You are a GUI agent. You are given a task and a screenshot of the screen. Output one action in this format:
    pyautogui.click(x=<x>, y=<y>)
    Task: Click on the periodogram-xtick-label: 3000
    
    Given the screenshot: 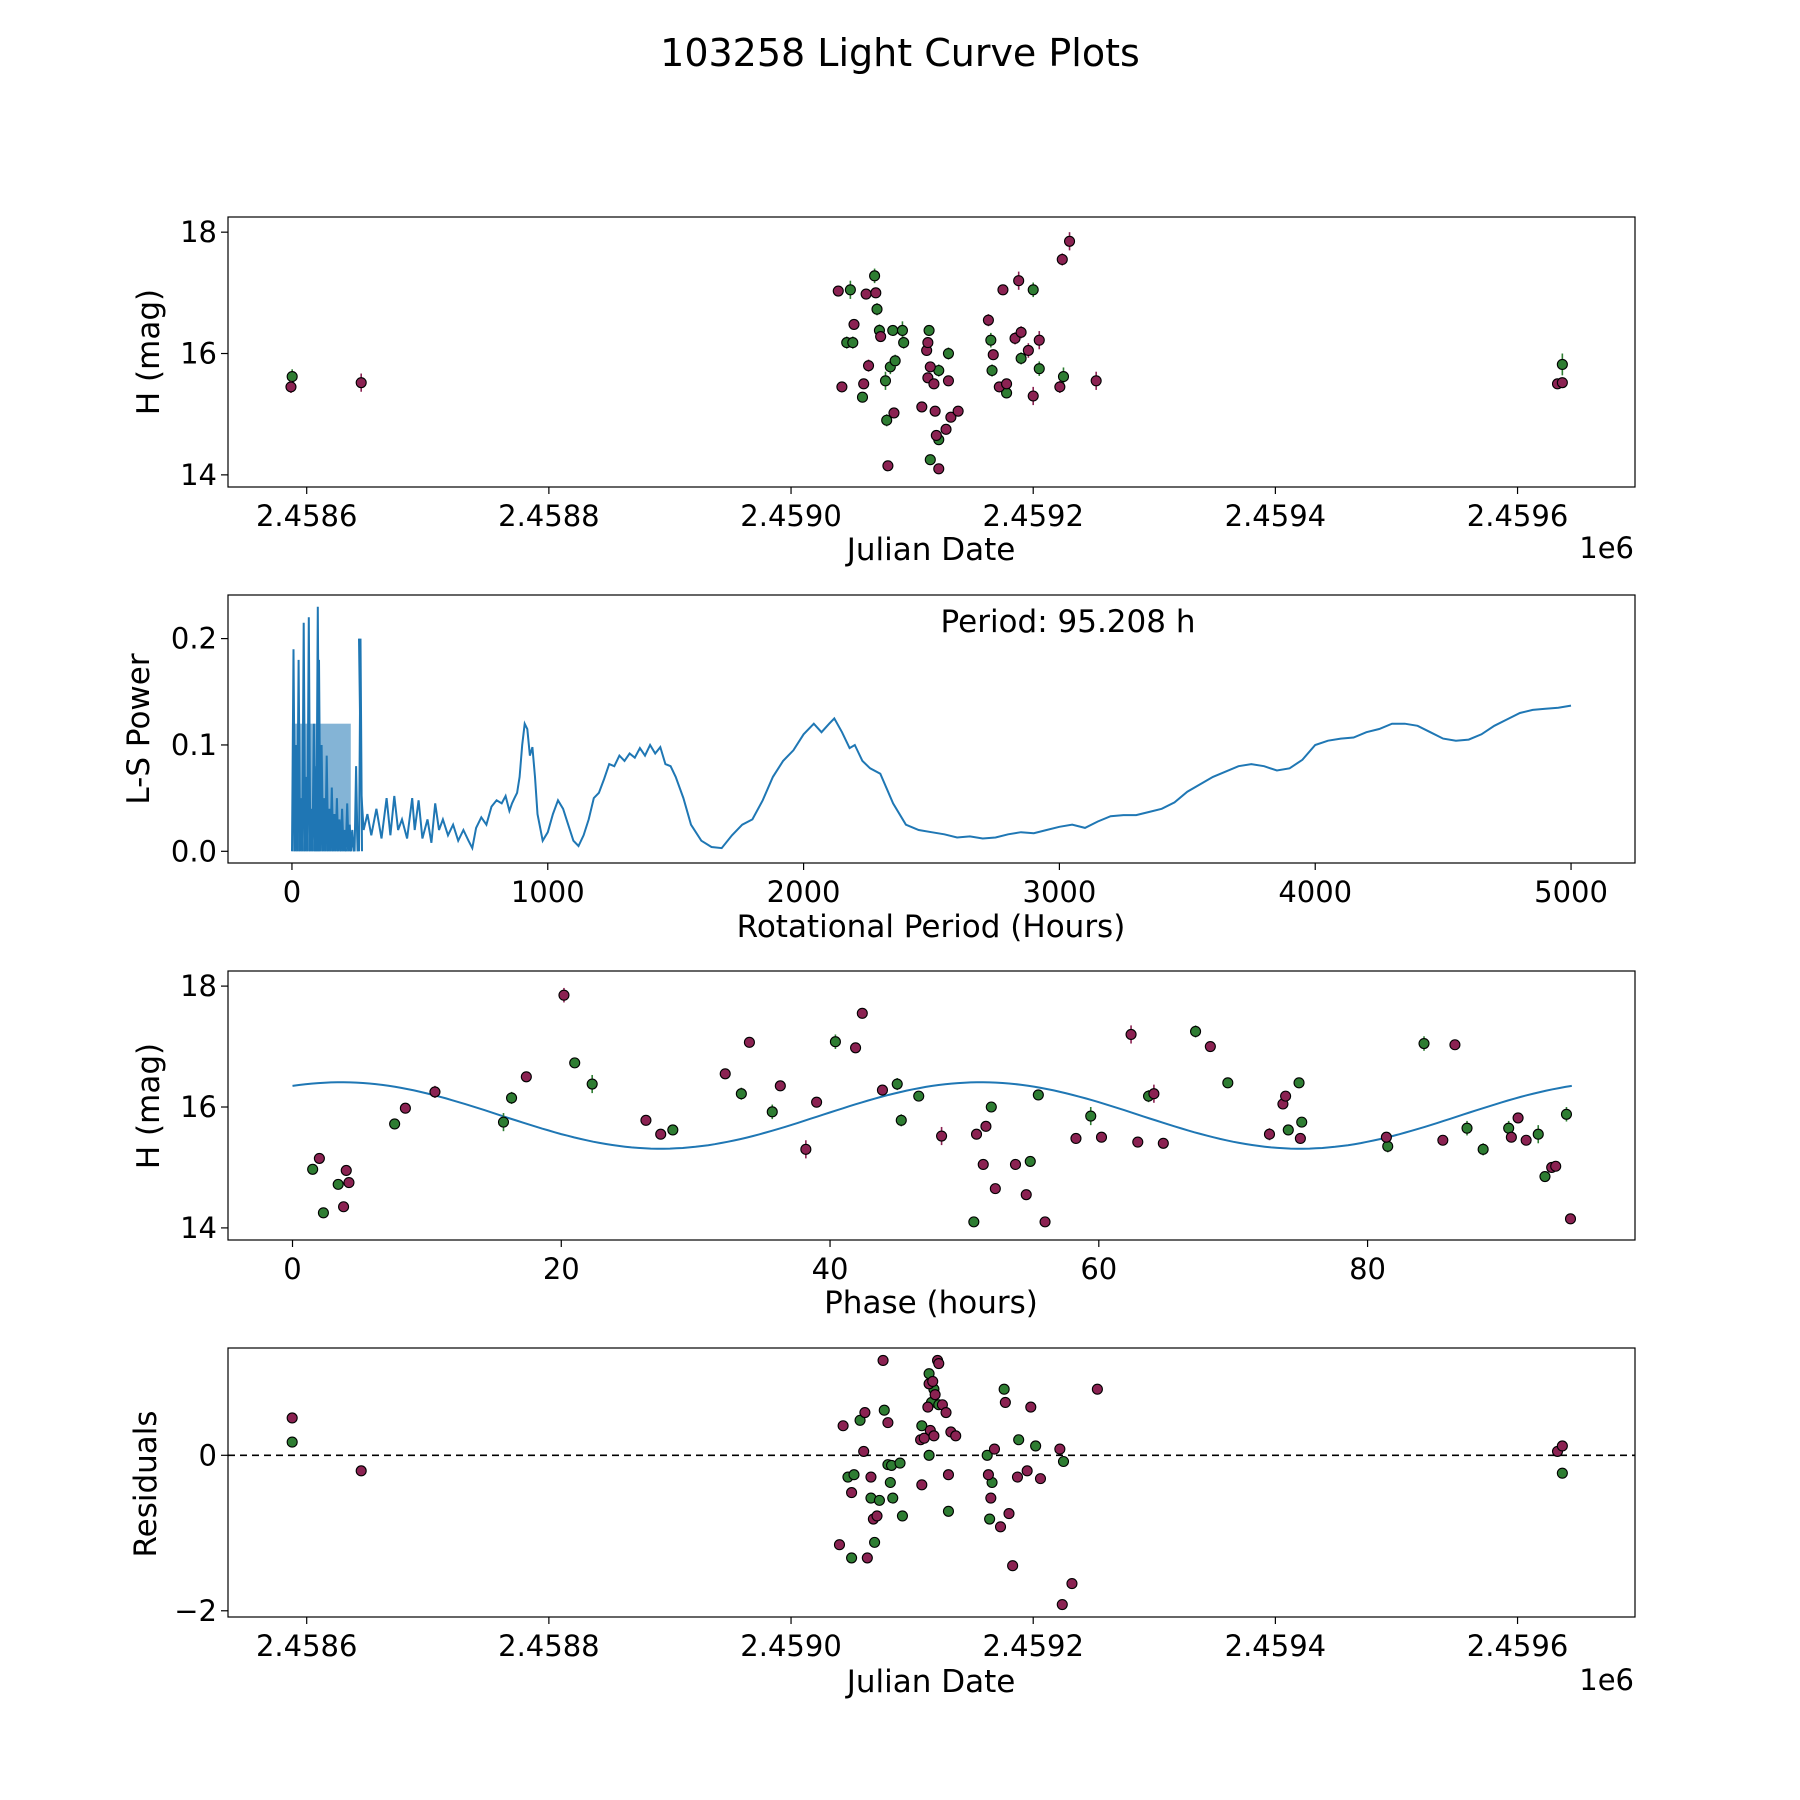 What is the action you would take?
    pyautogui.click(x=1060, y=892)
    